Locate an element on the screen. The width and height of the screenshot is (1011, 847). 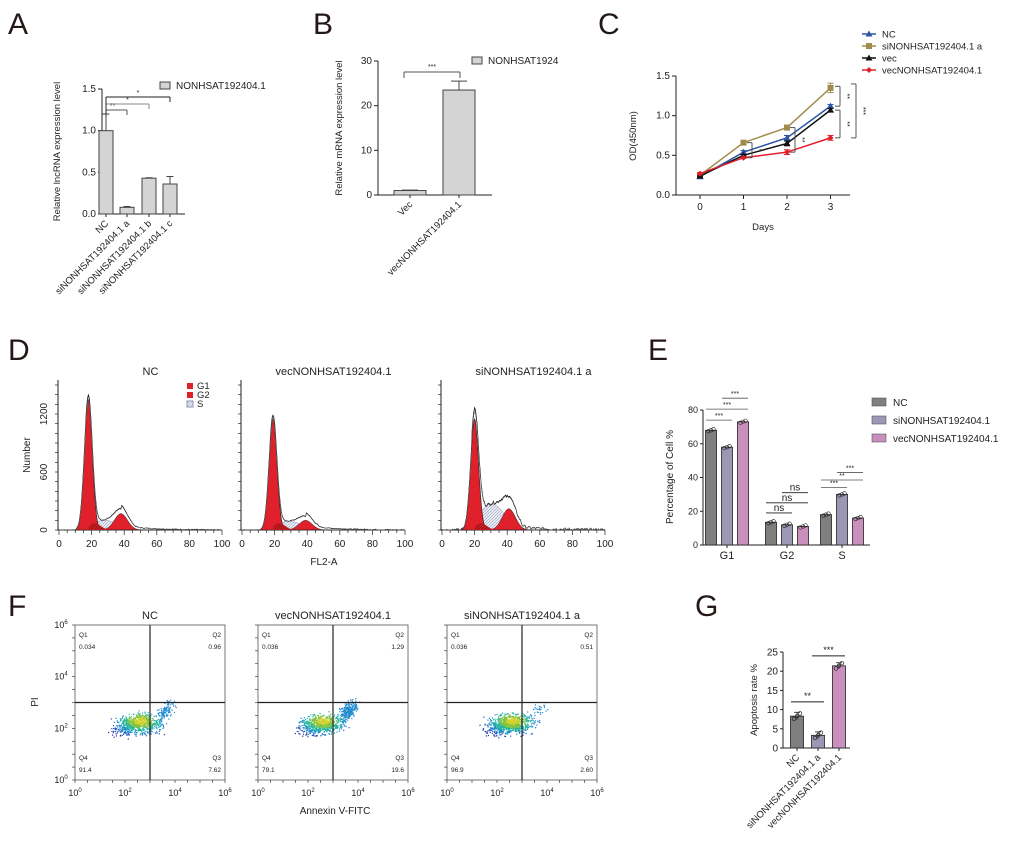
panel-letter-d: D is located at coordinates (19, 350).